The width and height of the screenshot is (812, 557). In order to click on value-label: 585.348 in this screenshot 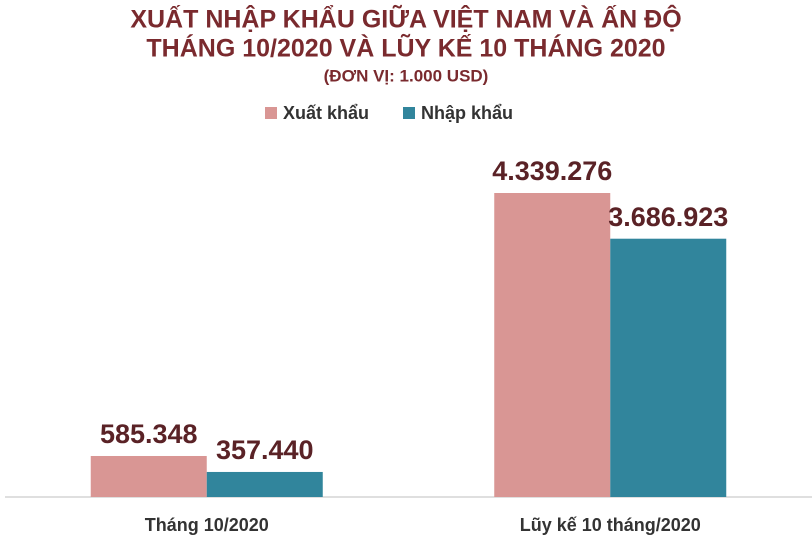, I will do `click(149, 434)`.